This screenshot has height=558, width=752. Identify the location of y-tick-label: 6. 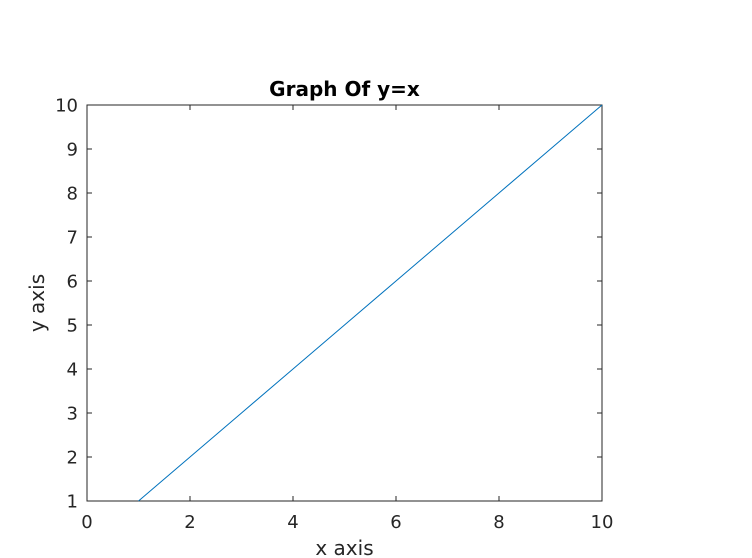
(72, 282).